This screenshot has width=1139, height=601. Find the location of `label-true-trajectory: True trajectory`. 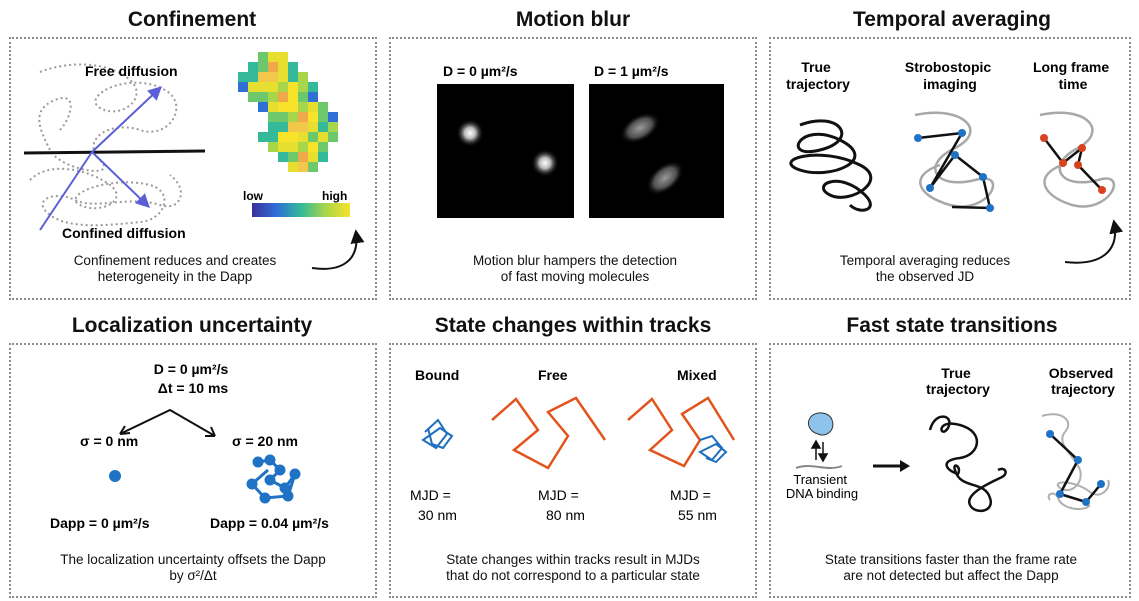

label-true-trajectory: True trajectory is located at coordinates (818, 75).